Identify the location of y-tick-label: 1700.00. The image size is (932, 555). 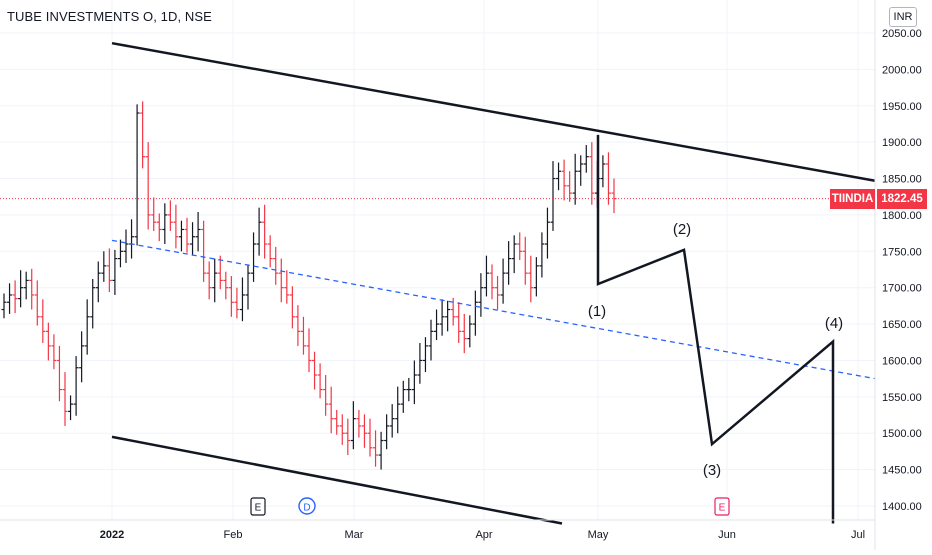
(902, 289).